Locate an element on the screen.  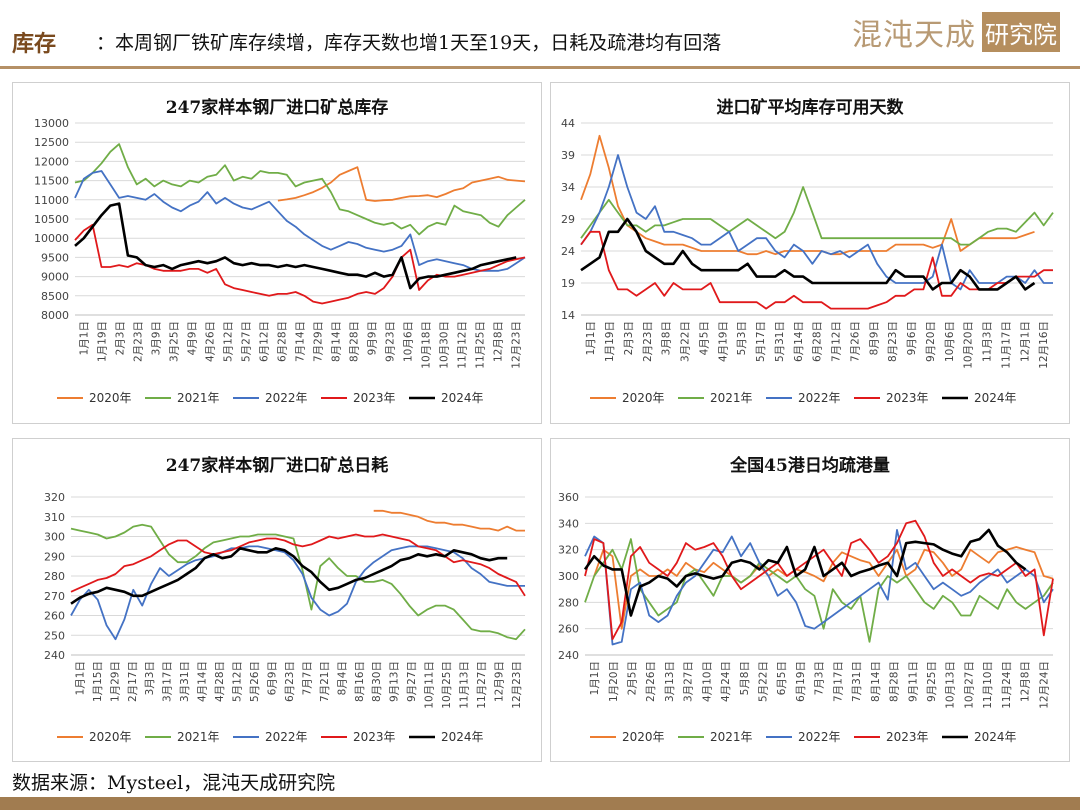
chart-title: 247家样本钢厂进口矿总库存 is located at coordinates (277, 107).